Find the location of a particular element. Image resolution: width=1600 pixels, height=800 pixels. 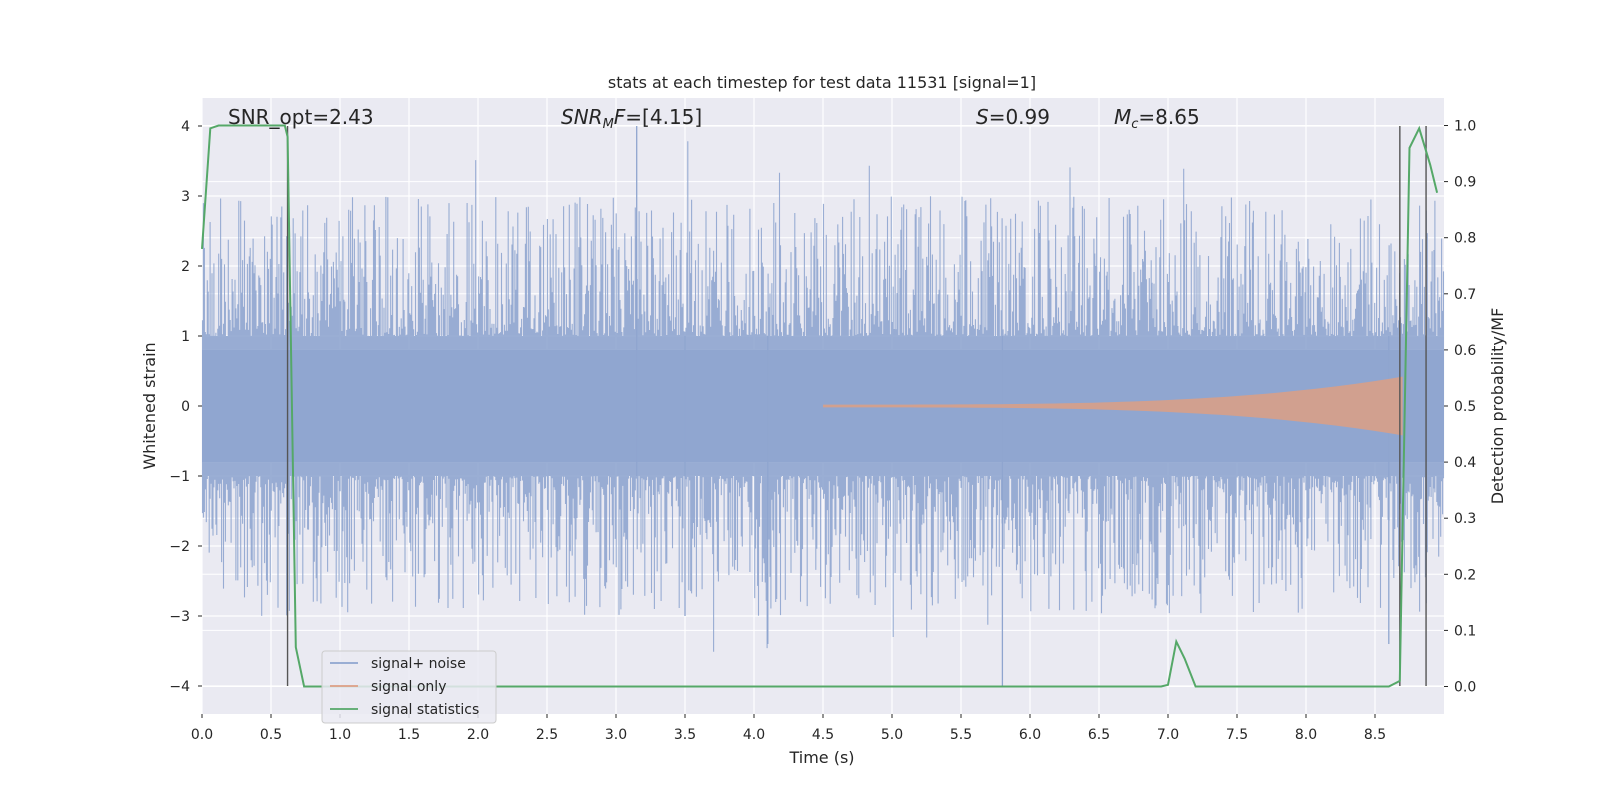

y2-tick-label: 0.1 is located at coordinates (1465, 631).